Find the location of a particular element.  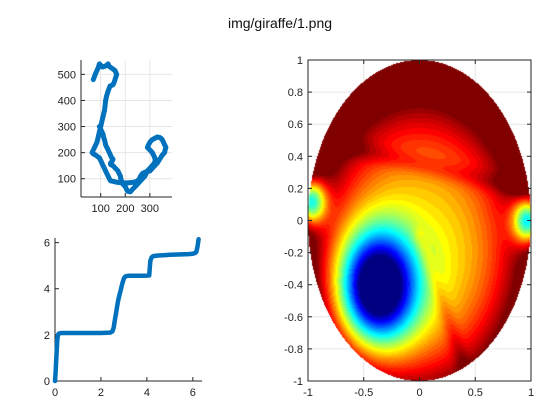

disk-potential-y-tick-label: 0.4 is located at coordinates (295, 157).